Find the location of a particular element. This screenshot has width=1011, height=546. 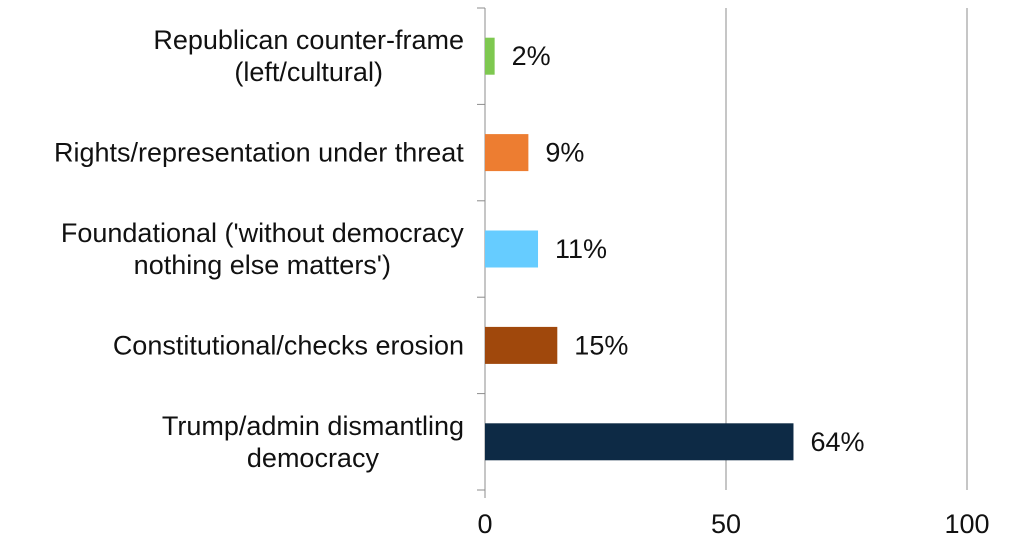

x-tick-label-100: 100 is located at coordinates (966, 524).